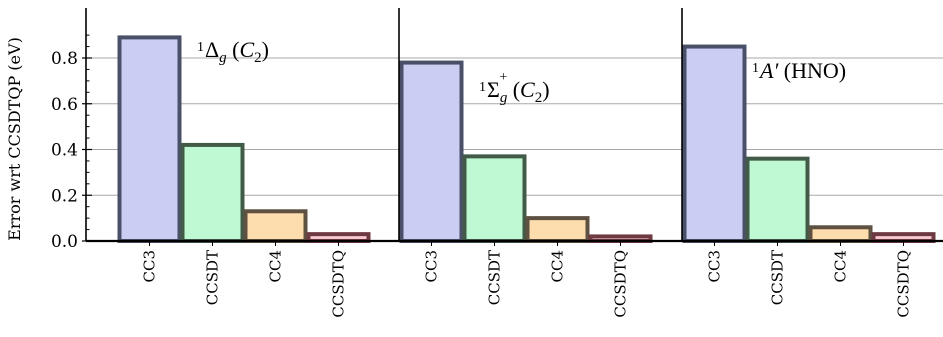 The image size is (943, 337). Describe the element at coordinates (514, 88) in the screenshot. I see `panel-label-2: 1Σg+ (C2)` at that location.